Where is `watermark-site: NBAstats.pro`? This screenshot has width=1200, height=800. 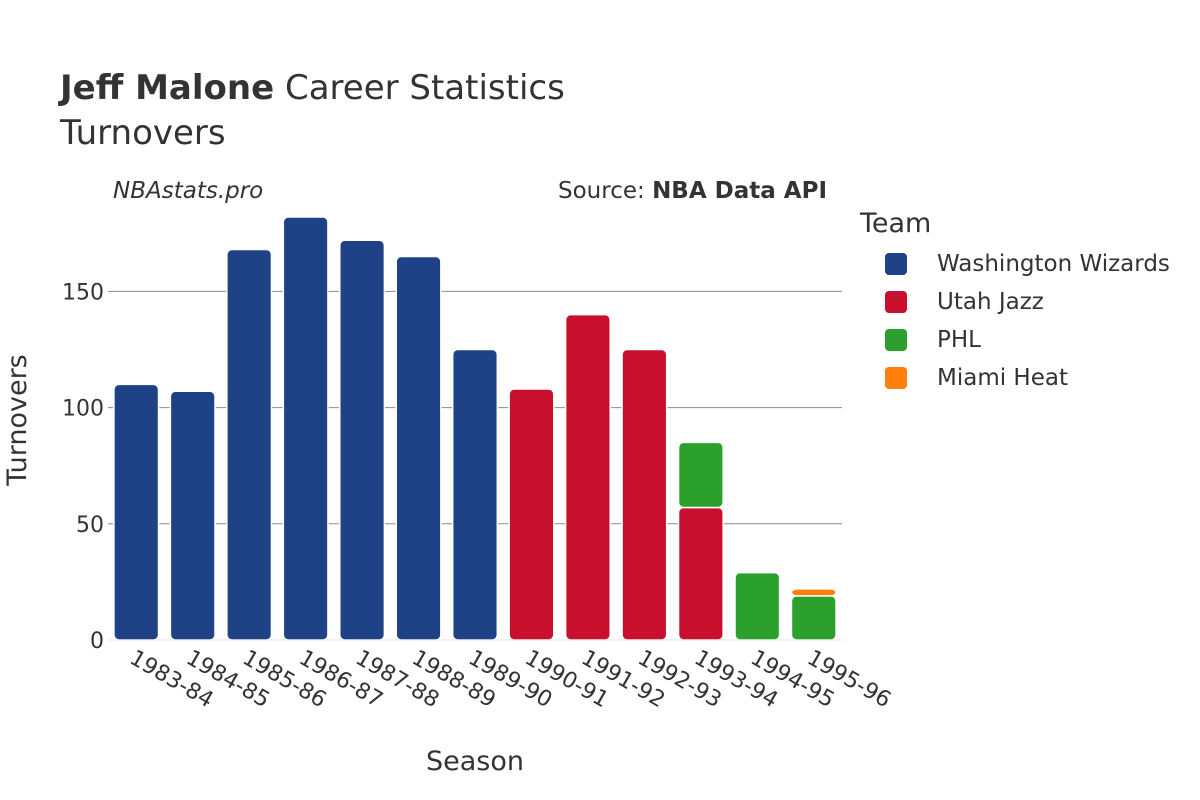 watermark-site: NBAstats.pro is located at coordinates (188, 191).